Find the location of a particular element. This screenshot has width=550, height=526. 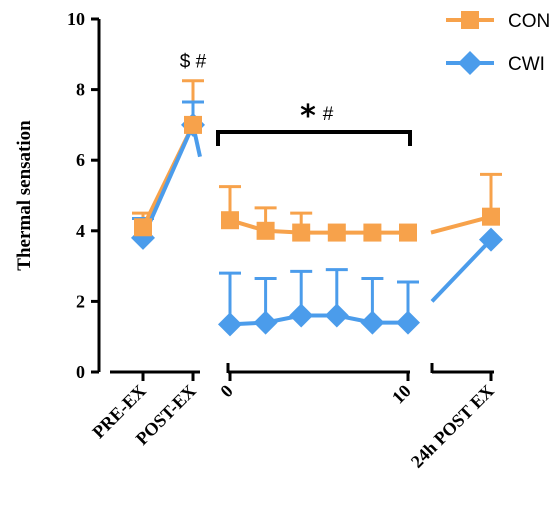

x-tick-label: 0 is located at coordinates (226, 391).